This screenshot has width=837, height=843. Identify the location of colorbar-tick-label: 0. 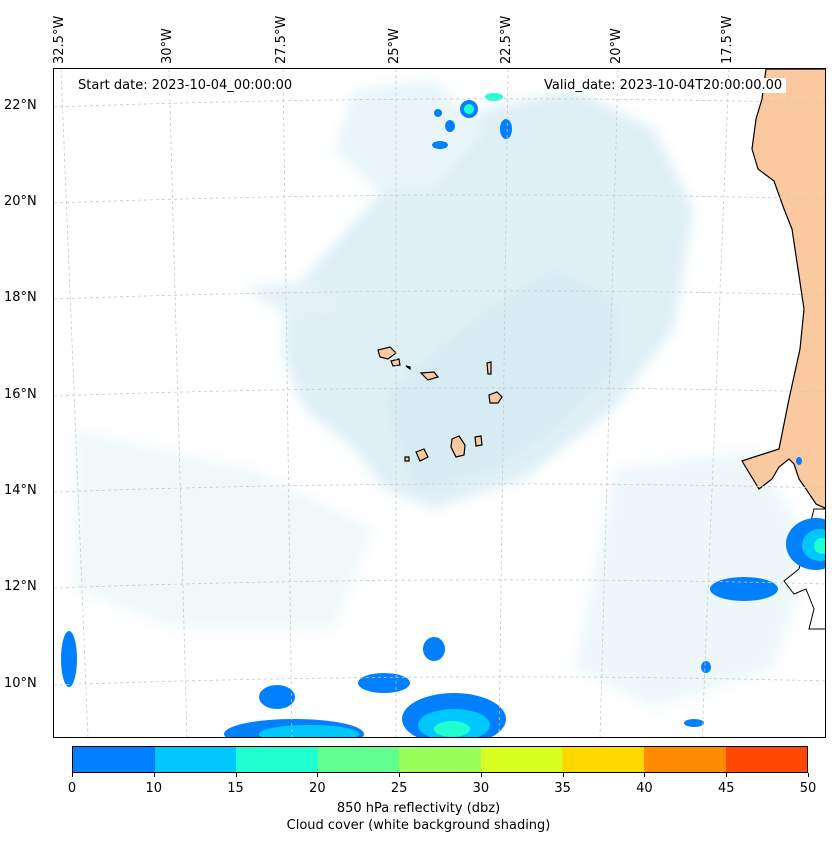
(72, 788).